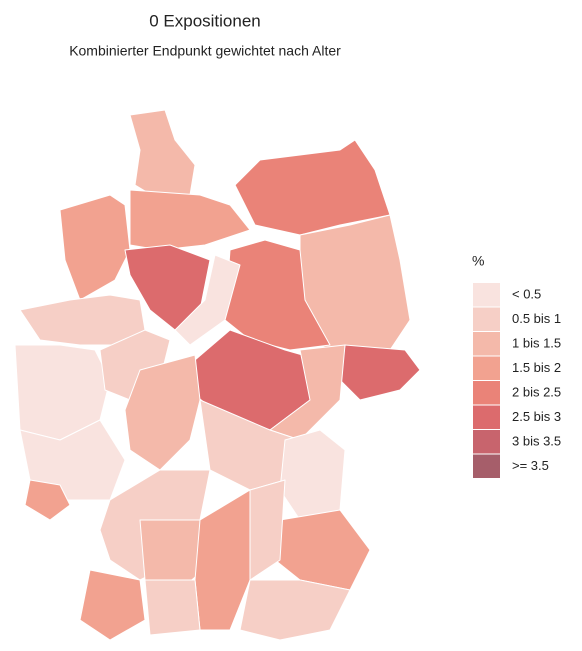  What do you see at coordinates (536, 416) in the screenshot?
I see `legend-label: 2.5 bis 3` at bounding box center [536, 416].